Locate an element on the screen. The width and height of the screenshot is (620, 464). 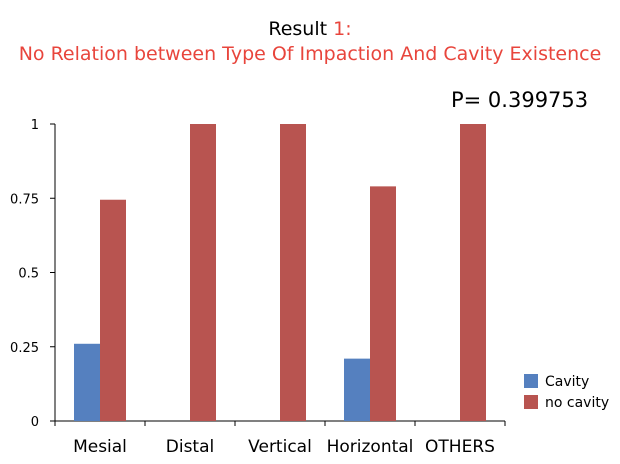
chart-title: Result 1: is located at coordinates (310, 29).